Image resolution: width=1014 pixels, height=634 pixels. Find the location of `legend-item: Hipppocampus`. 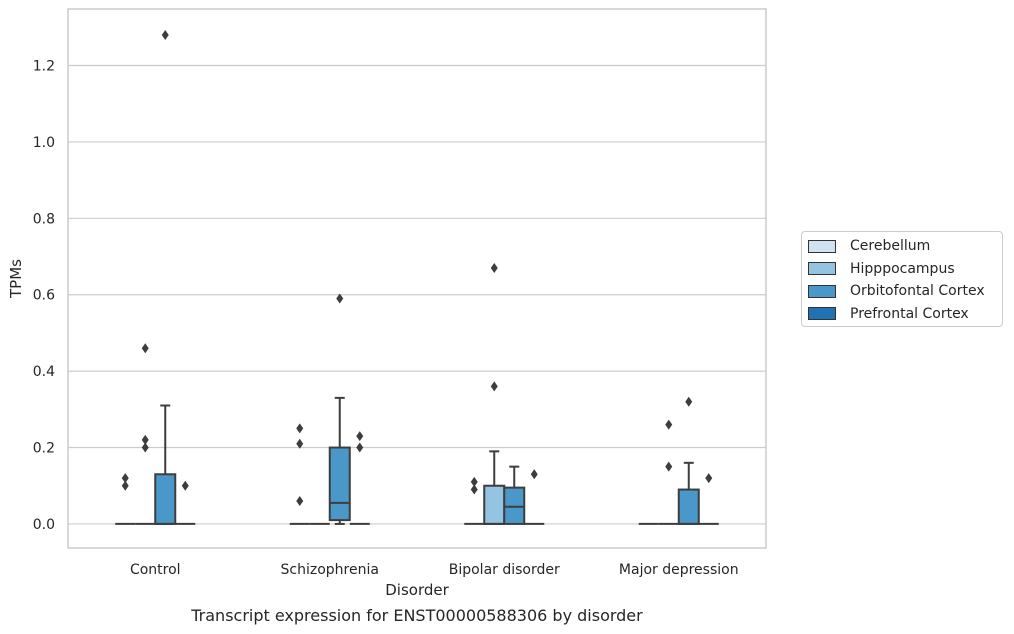

legend-item: Hipppocampus is located at coordinates (881, 269).